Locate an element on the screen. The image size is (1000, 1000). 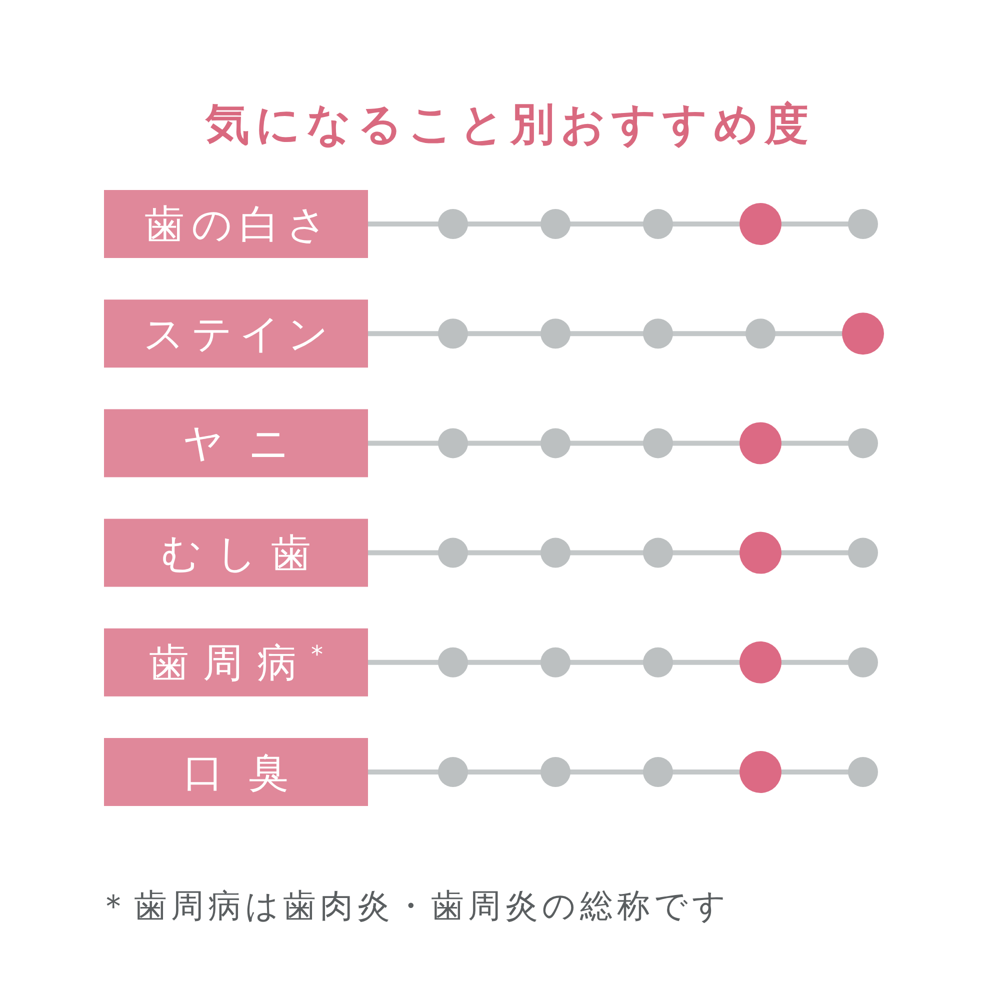
chart-title: 気になること別おすすめ度 is located at coordinates (509, 124).